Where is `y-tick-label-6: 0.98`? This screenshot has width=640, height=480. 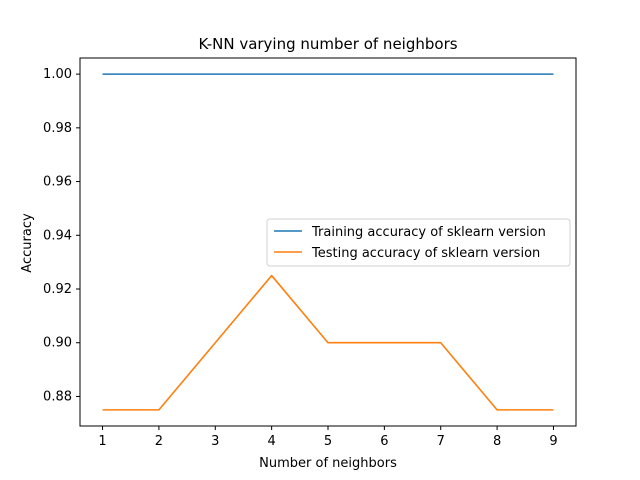 y-tick-label-6: 0.98 is located at coordinates (57, 128).